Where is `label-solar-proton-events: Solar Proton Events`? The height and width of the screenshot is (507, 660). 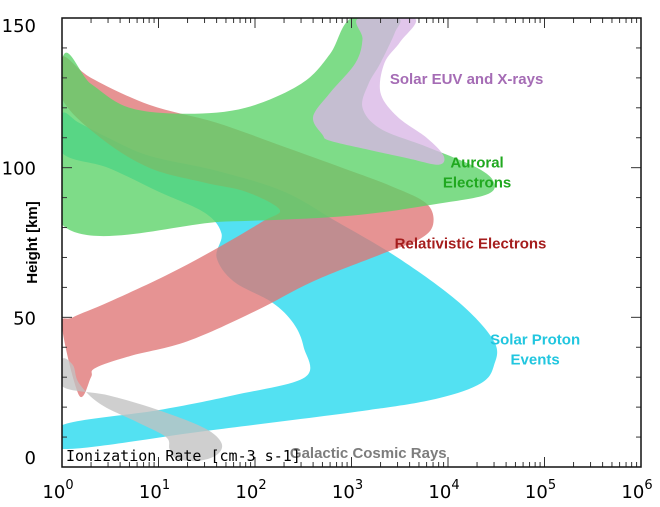
label-solar-proton-events: Solar Proton Events is located at coordinates (535, 349).